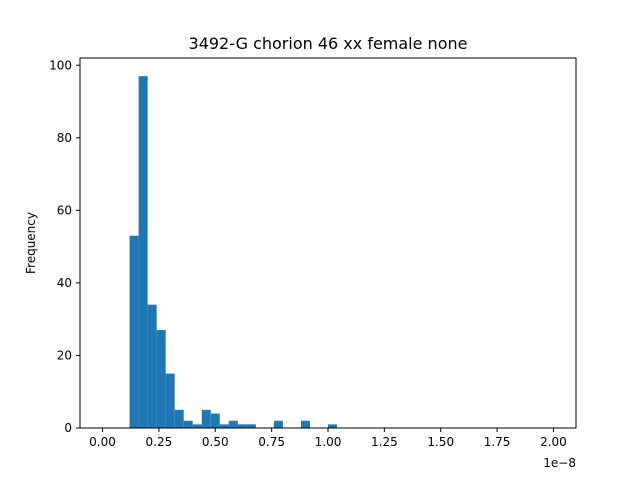 This screenshot has height=480, width=640. I want to click on y-tick-label: 80, so click(64, 138).